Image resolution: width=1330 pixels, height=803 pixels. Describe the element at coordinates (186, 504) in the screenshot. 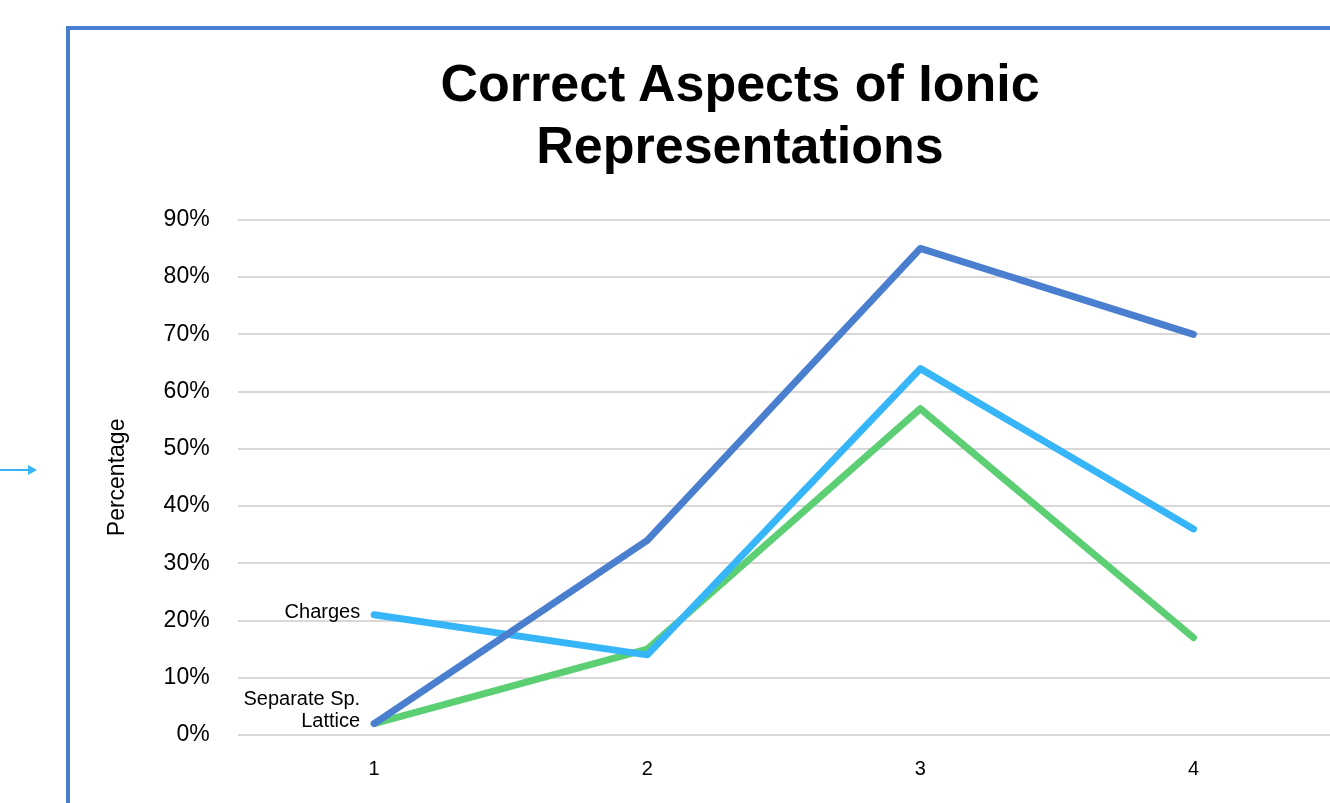

I see `y-tick-label: 40%` at that location.